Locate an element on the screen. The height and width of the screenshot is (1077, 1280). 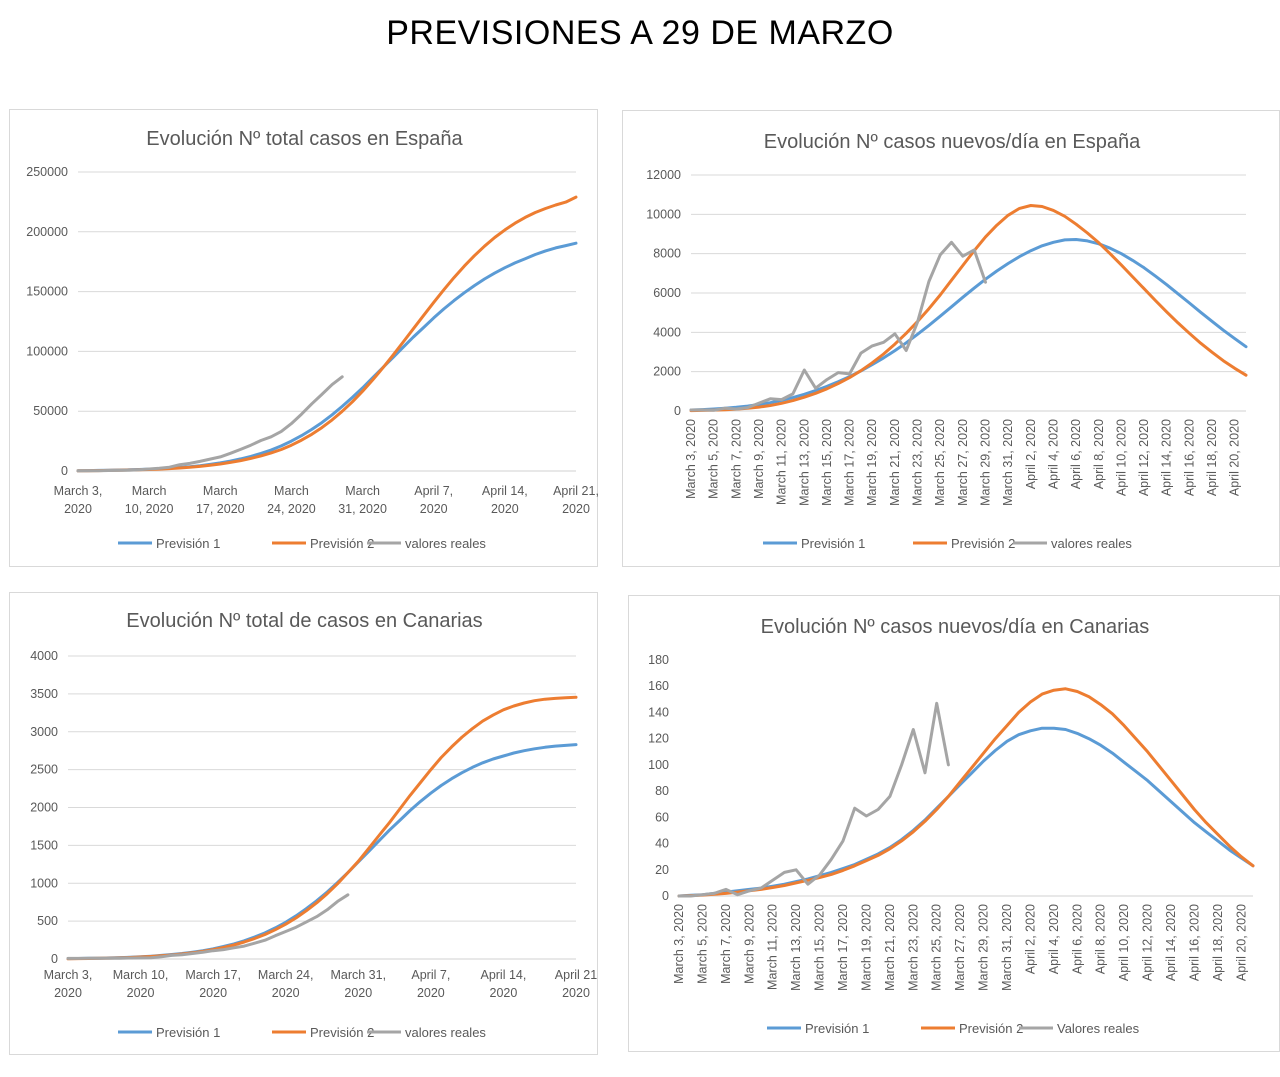
y-tick-label: 1500 is located at coordinates (44, 845).